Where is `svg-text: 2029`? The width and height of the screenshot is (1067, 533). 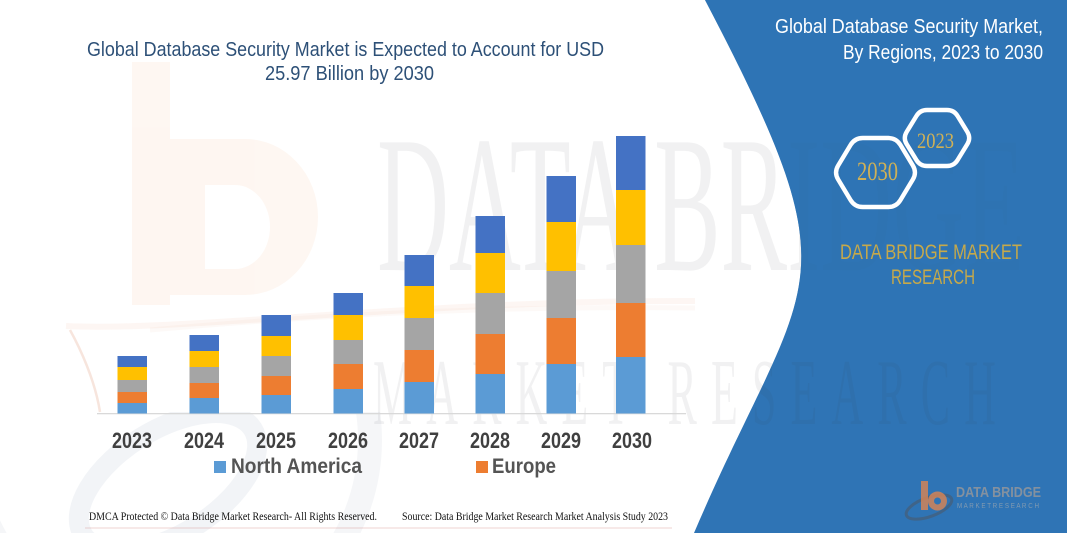
svg-text: 2029 is located at coordinates (561, 440).